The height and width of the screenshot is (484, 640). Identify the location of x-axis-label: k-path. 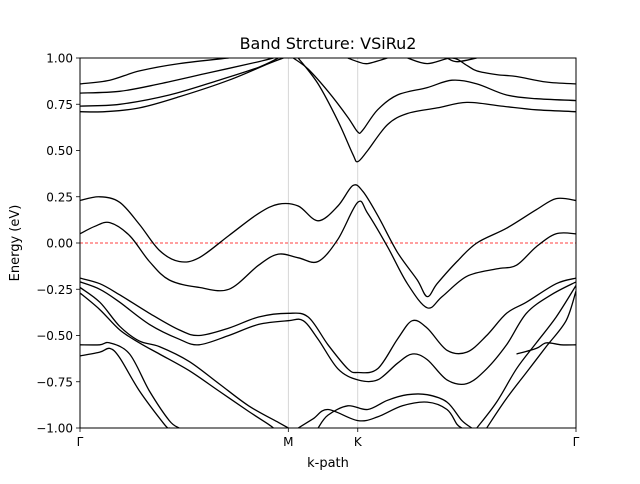
(328, 463).